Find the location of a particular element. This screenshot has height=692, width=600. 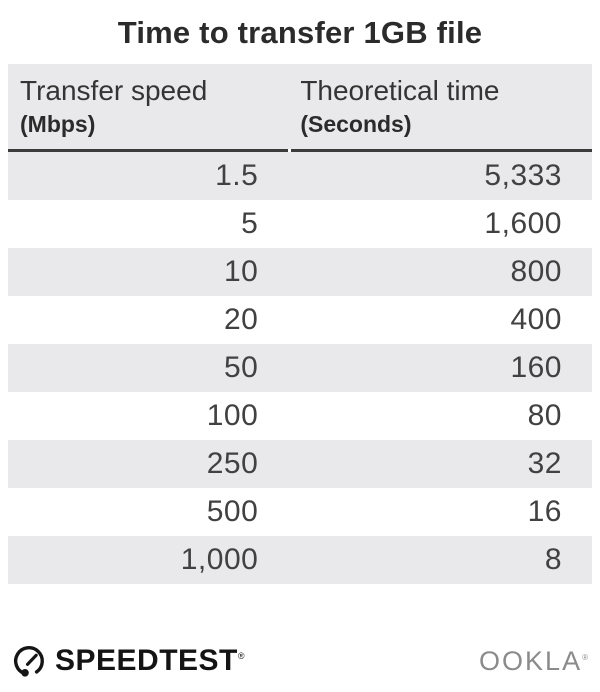

speed-value-cell: 10 is located at coordinates (241, 272).